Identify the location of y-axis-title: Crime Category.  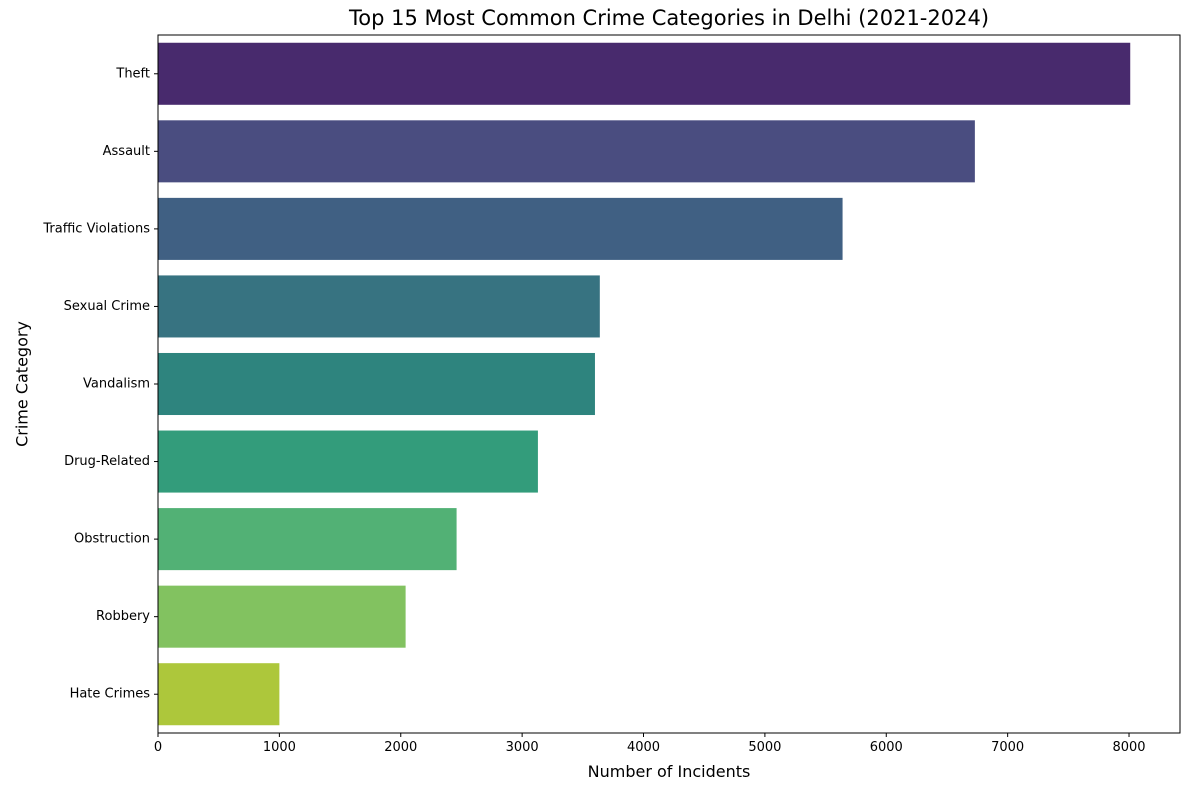
(22, 384).